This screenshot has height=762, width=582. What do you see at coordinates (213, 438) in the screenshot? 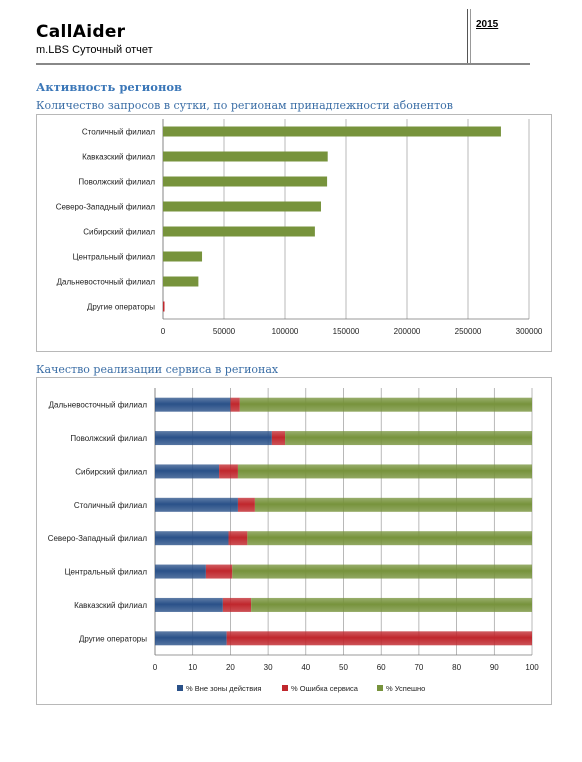
I see `bar-поволжский-филиал--вне-зоны-действия` at bounding box center [213, 438].